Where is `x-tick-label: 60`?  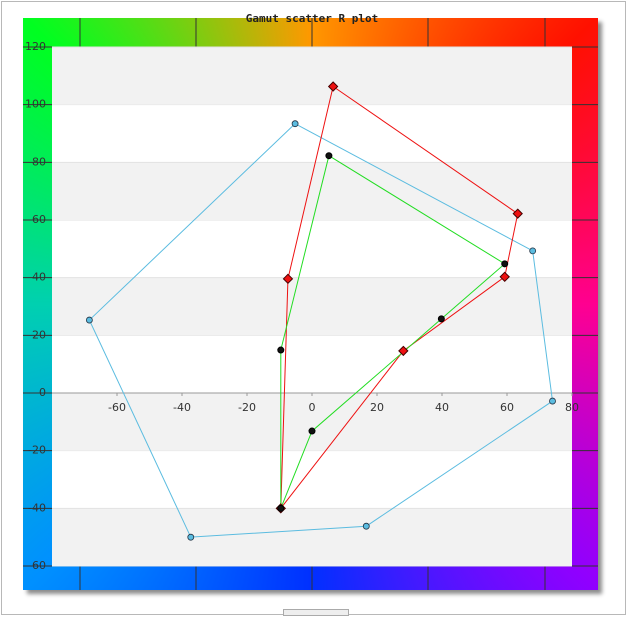 x-tick-label: 60 is located at coordinates (507, 407).